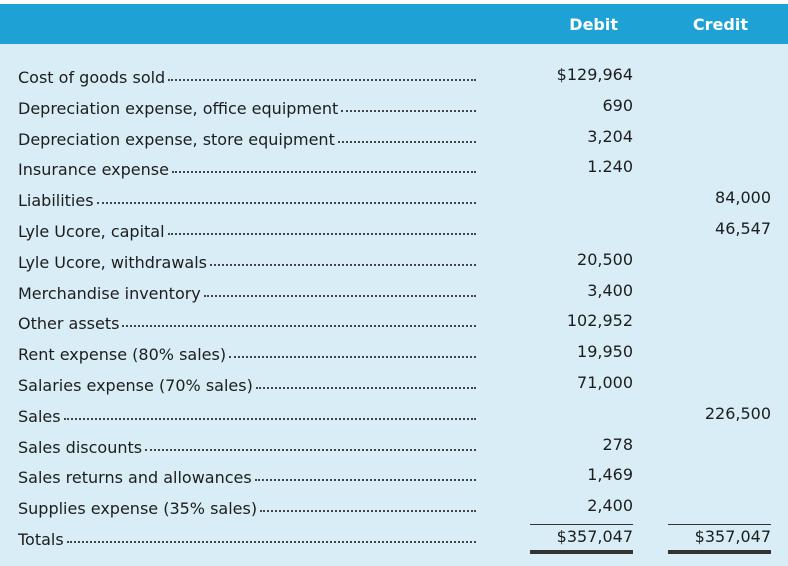  What do you see at coordinates (109, 293) in the screenshot?
I see `account-label: Merchandise inventory` at bounding box center [109, 293].